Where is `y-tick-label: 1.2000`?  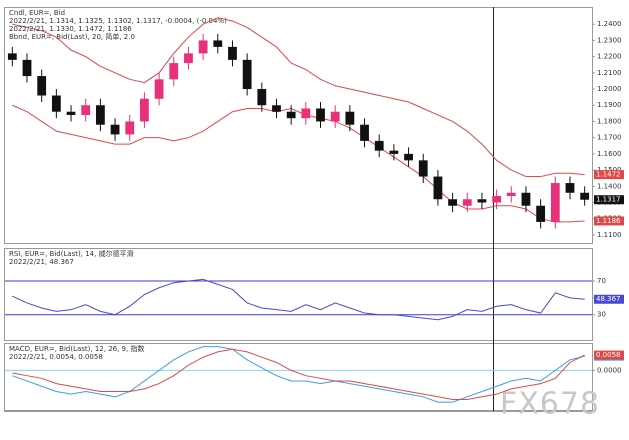
y-tick-label: 1.2000 is located at coordinates (609, 89).